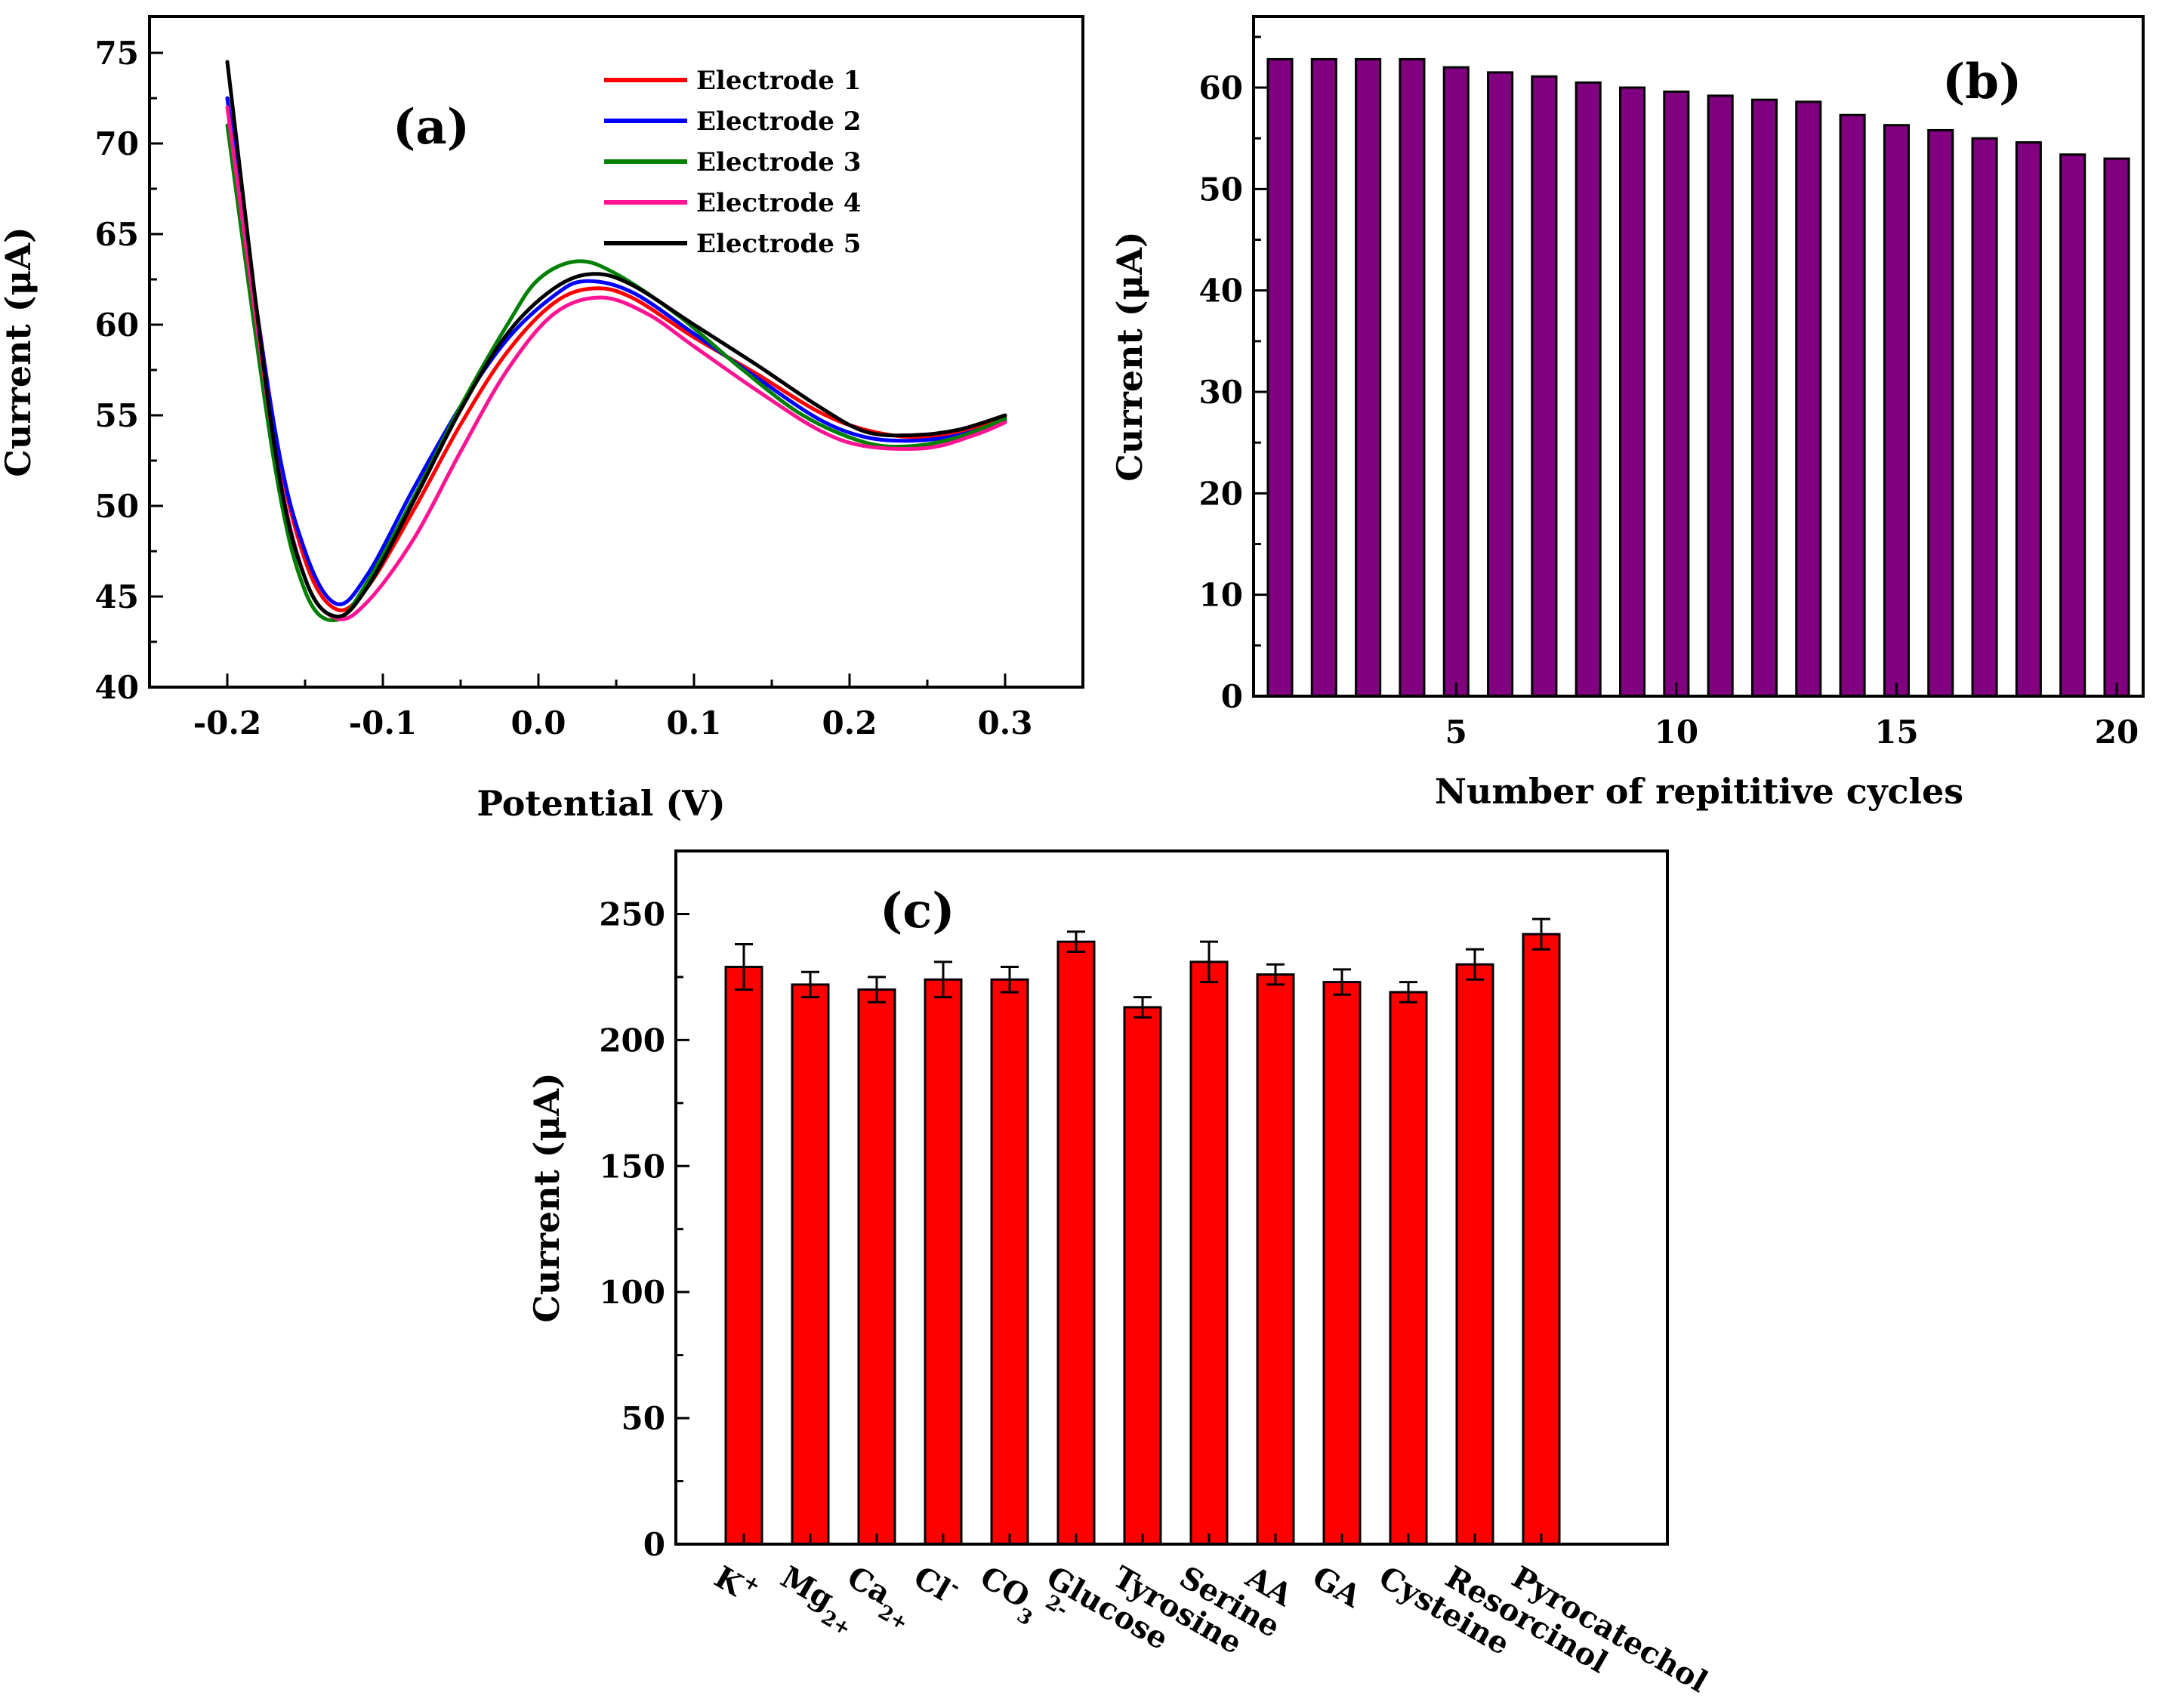 The image size is (2159, 1708). I want to click on panel-a-ytick-label: 75, so click(117, 53).